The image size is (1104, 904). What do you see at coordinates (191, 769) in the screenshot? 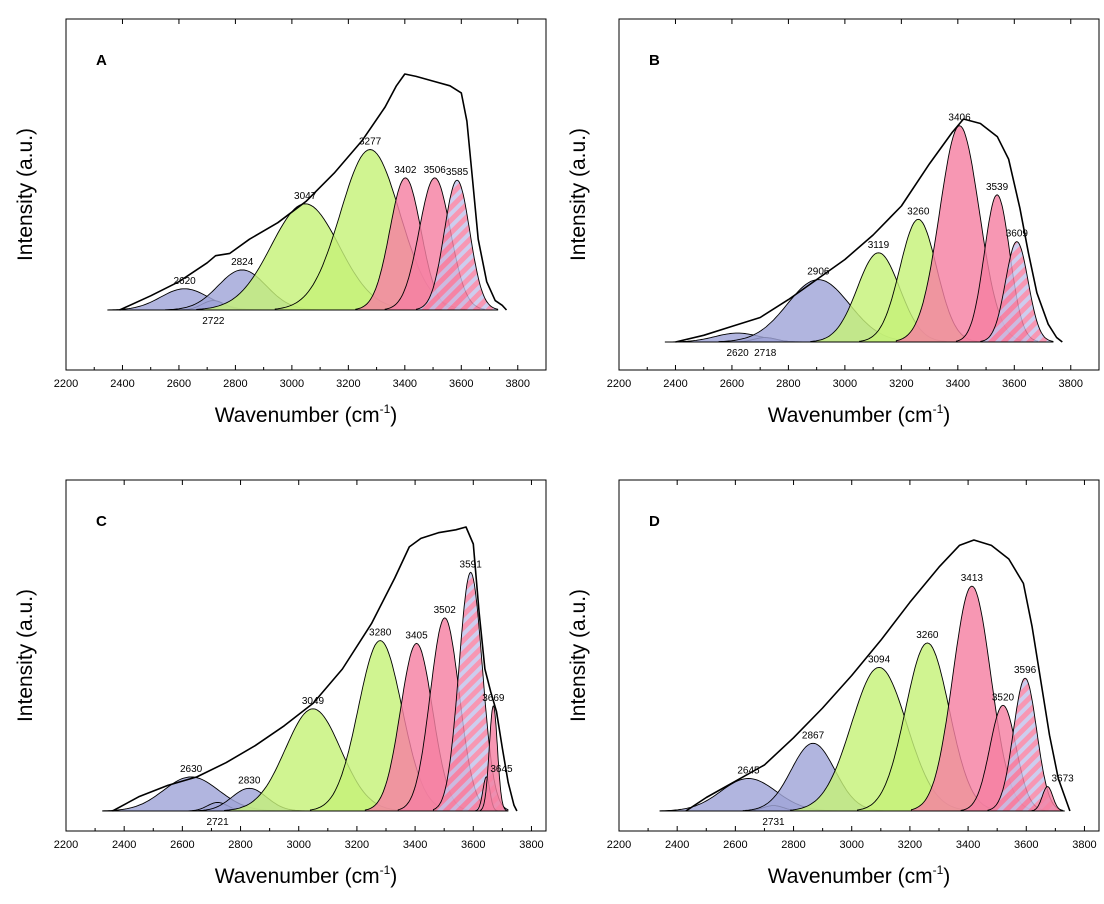
I see `peak-label: 2630` at bounding box center [191, 769].